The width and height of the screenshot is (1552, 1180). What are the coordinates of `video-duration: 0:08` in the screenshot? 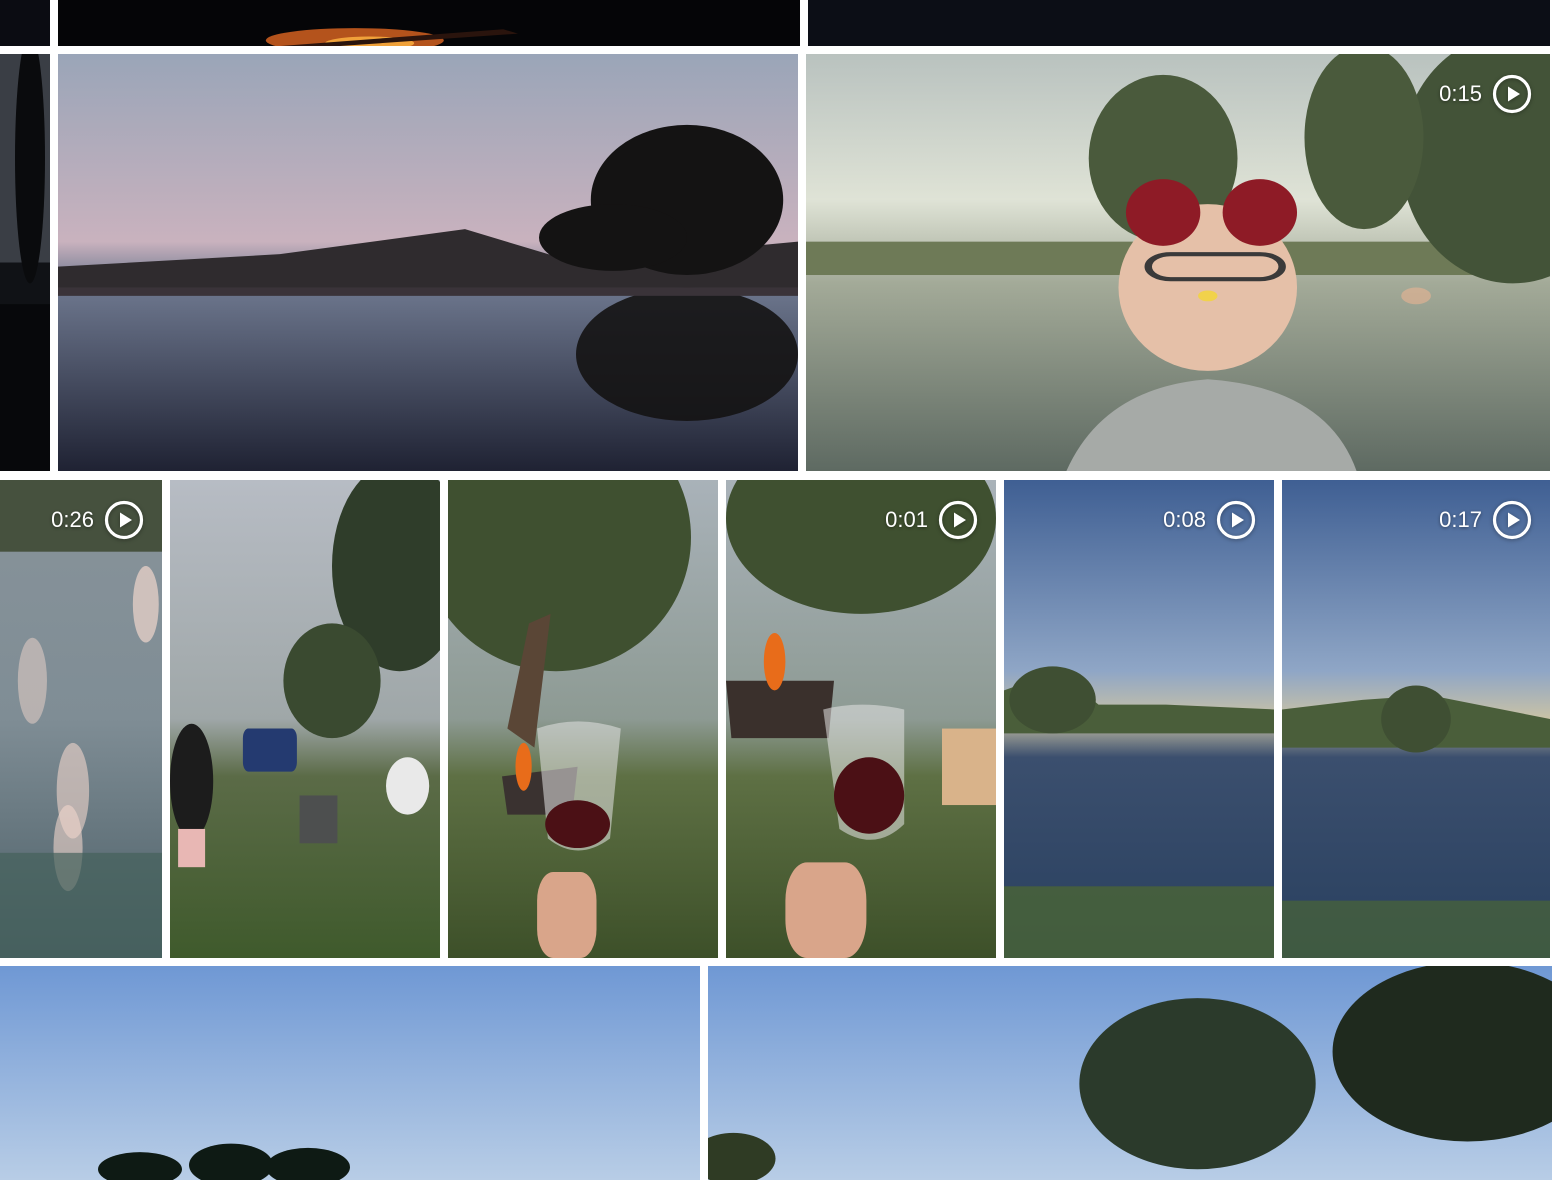 It's located at (1184, 519).